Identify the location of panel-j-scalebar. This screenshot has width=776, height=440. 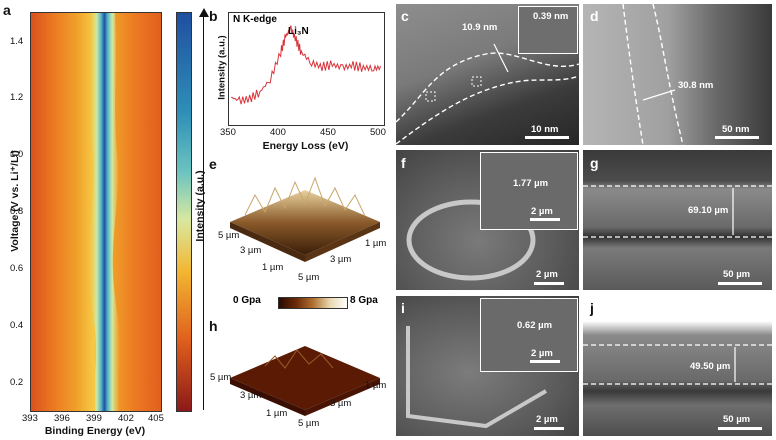
(740, 428).